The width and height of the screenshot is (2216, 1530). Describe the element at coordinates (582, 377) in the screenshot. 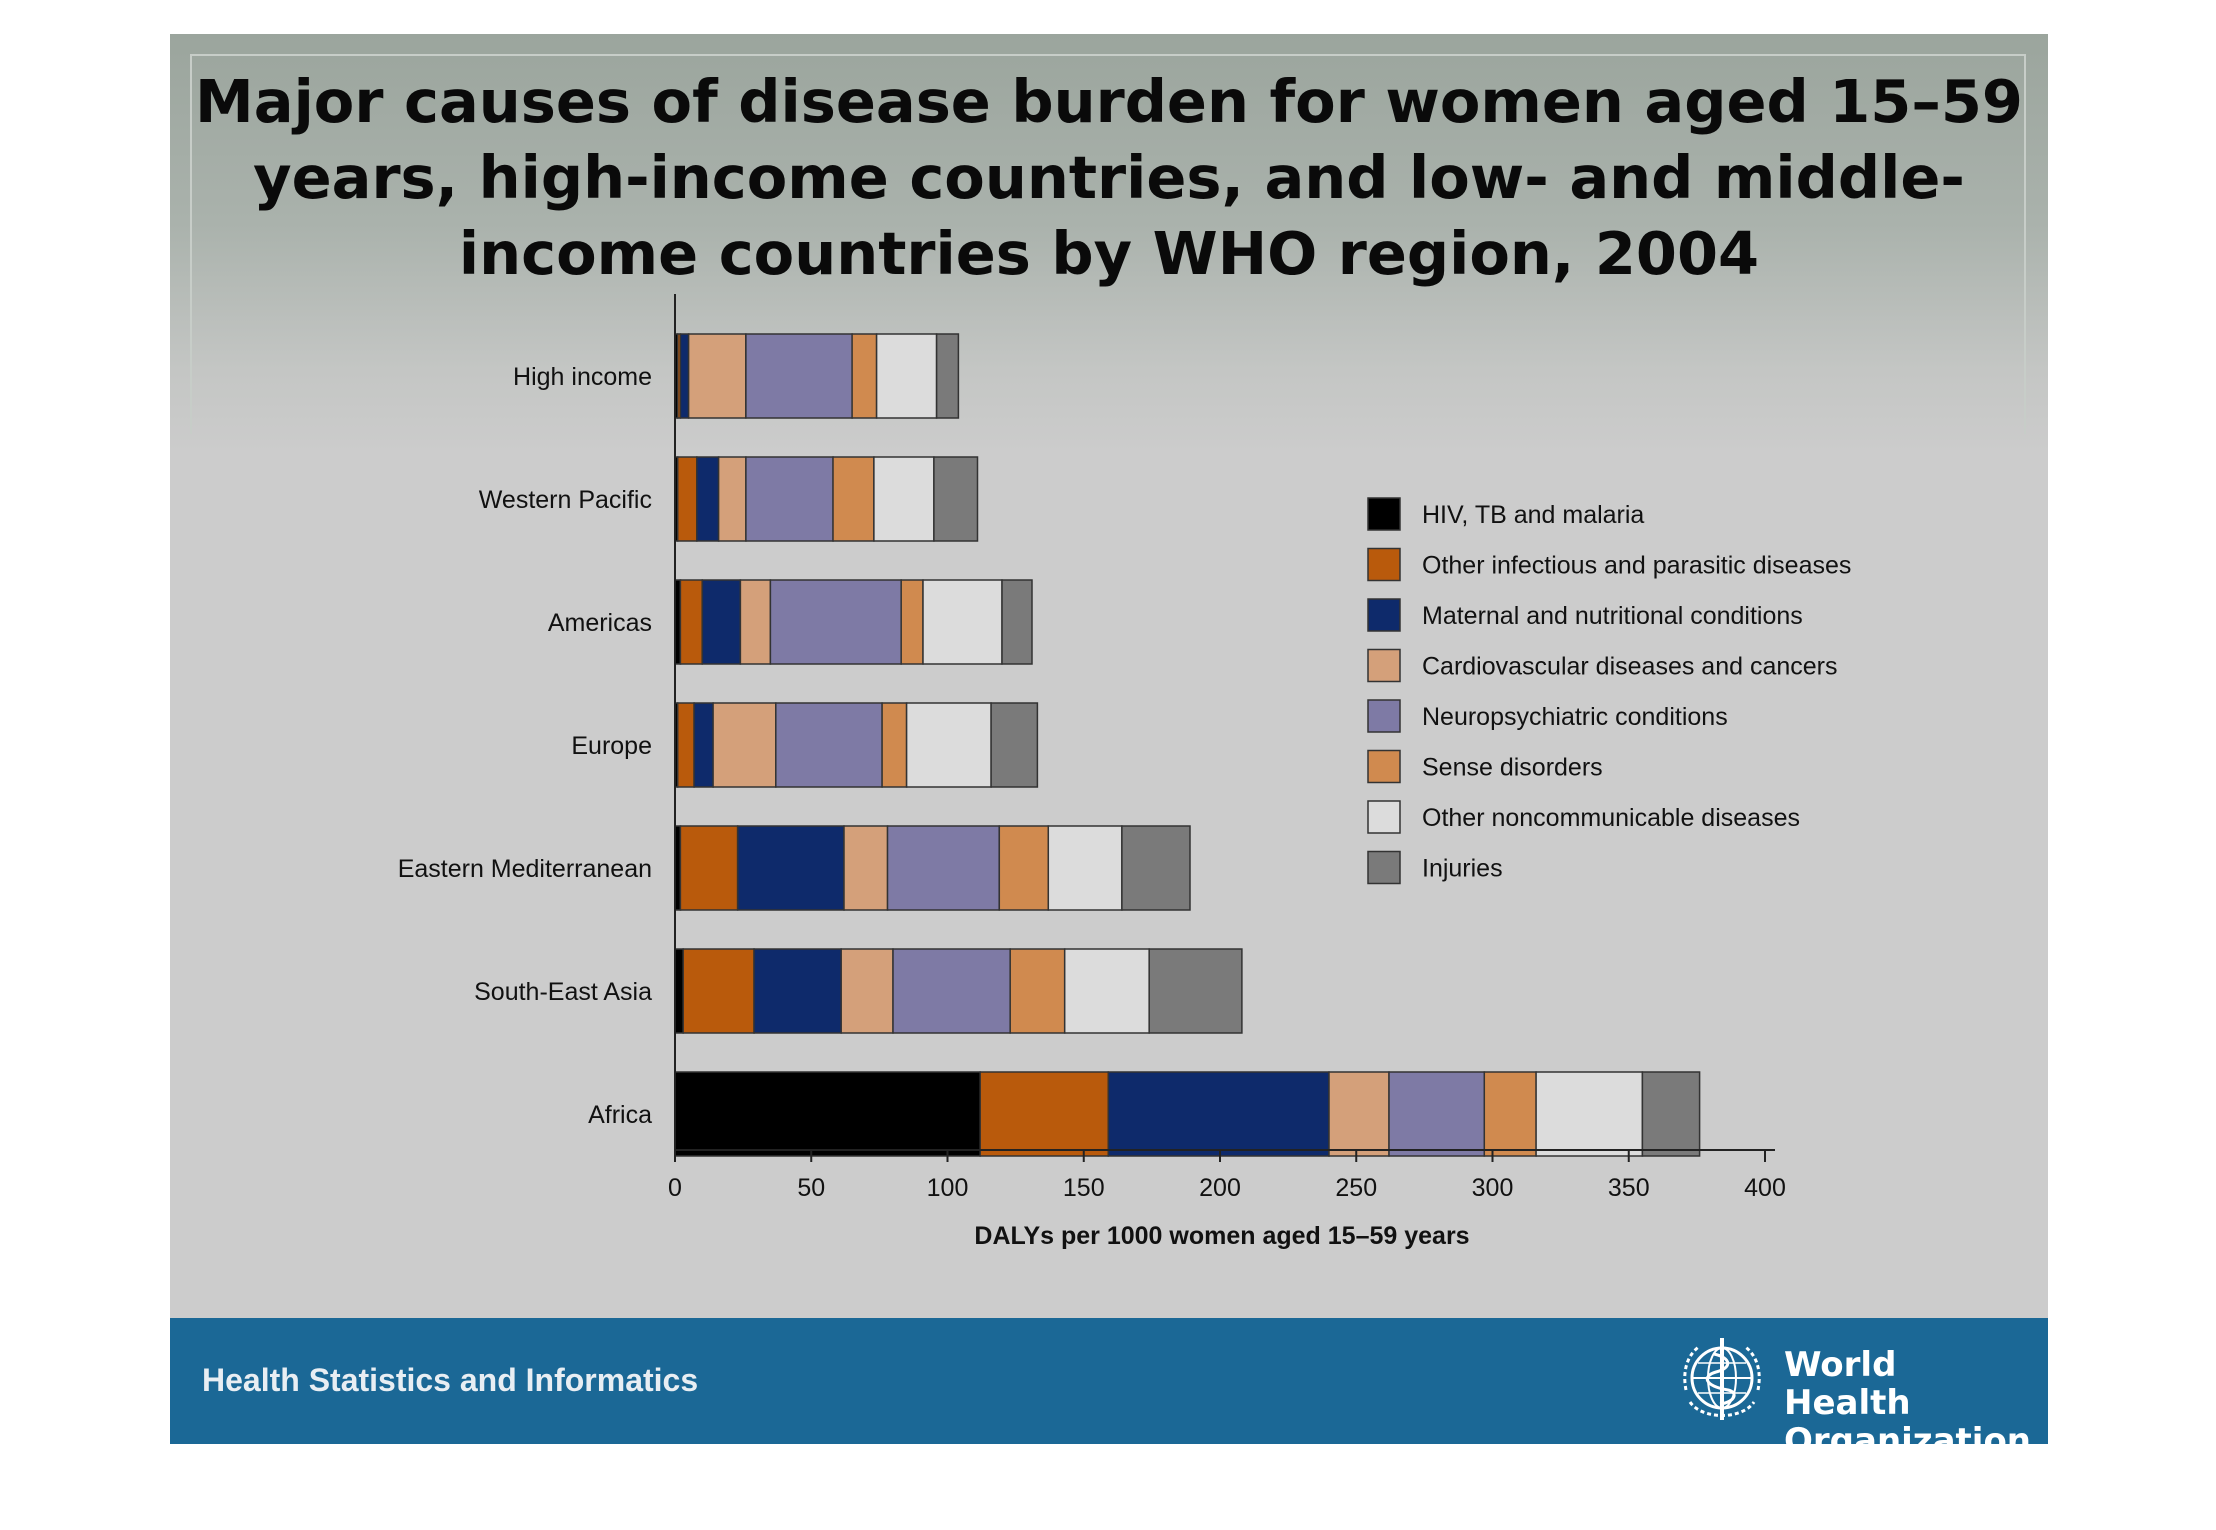

I see `category-label: High income` at that location.